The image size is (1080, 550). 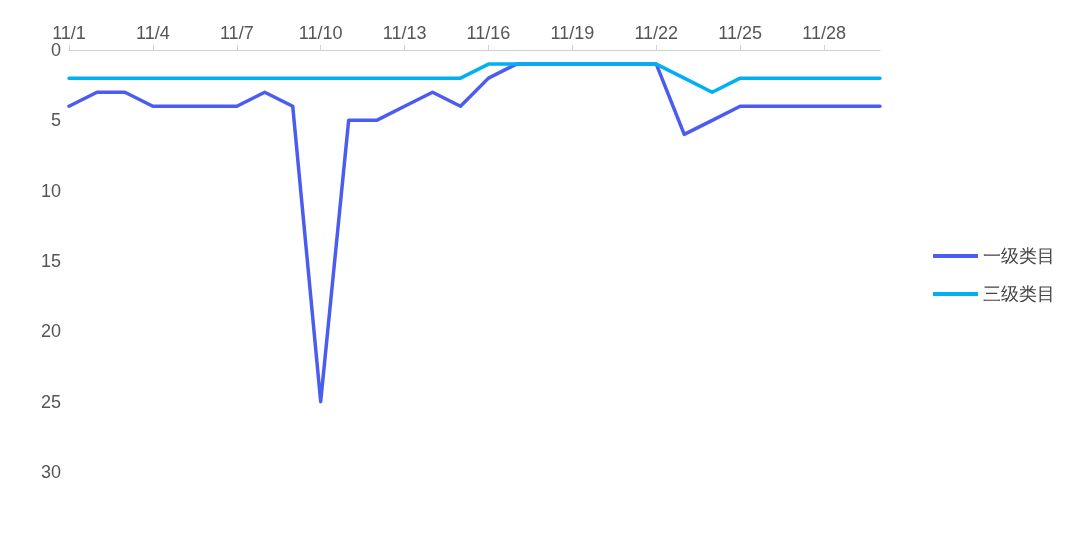 What do you see at coordinates (404, 33) in the screenshot?
I see `x-tick-label: 11/13` at bounding box center [404, 33].